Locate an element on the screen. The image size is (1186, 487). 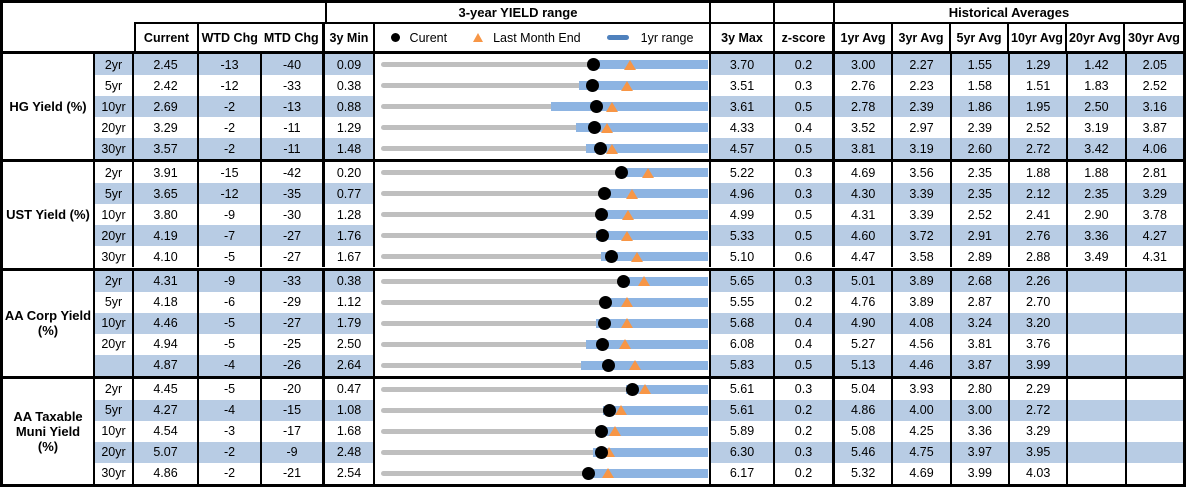
current-cell: 4.54 is located at coordinates (166, 431).